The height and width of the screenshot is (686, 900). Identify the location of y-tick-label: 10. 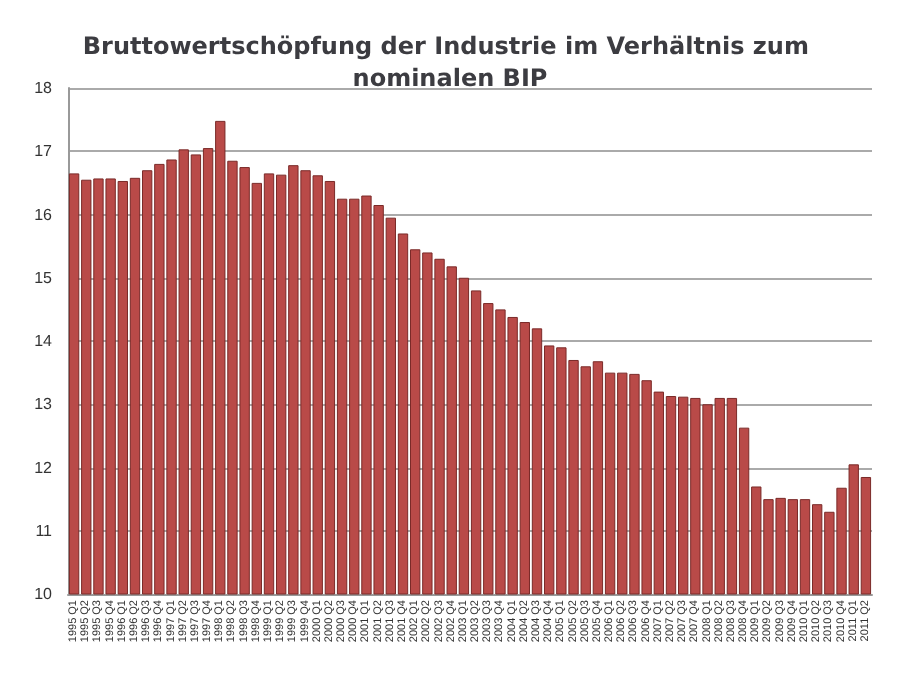
(44, 594).